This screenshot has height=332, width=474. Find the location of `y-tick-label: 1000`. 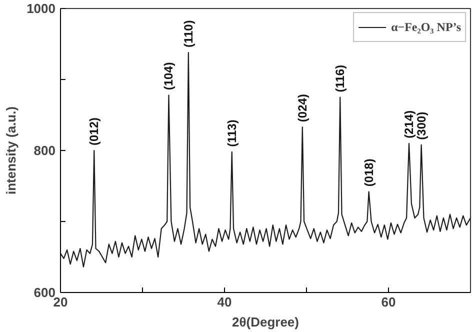

y-tick-label: 1000 is located at coordinates (41, 8).